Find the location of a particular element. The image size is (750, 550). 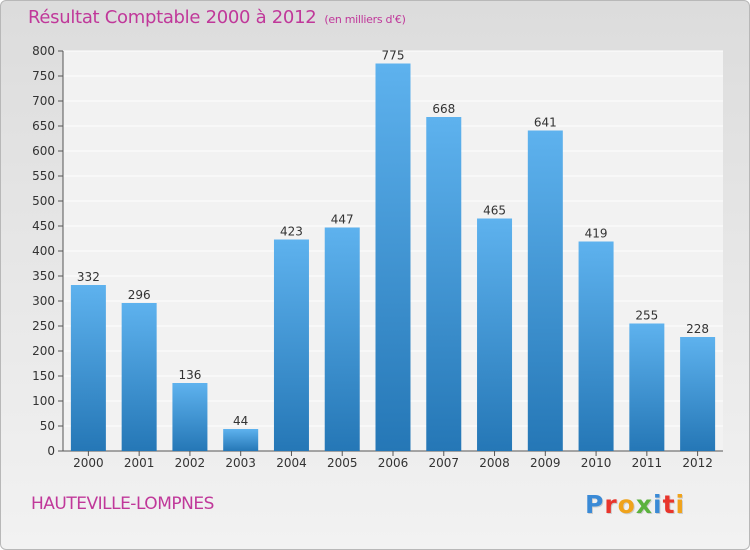

y-tick-label: 50 is located at coordinates (47, 426).